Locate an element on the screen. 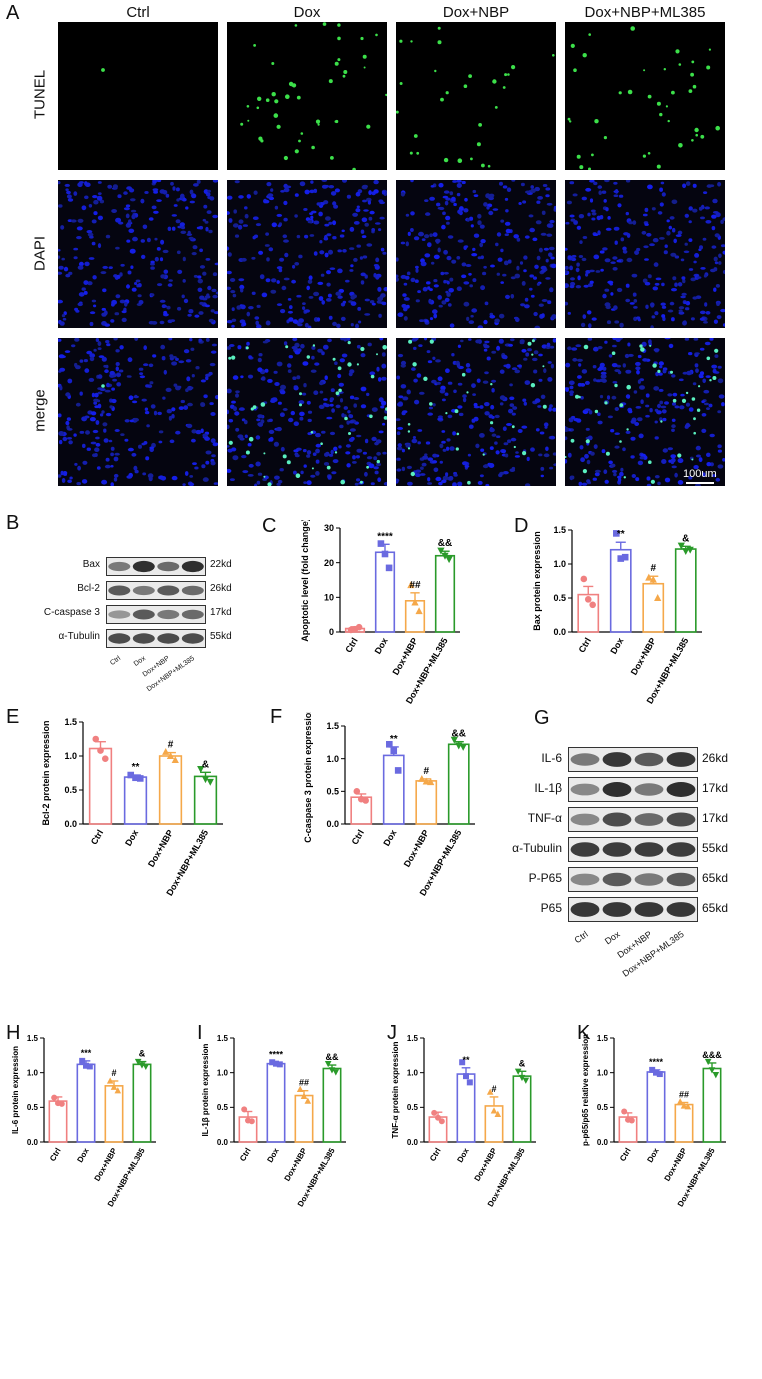  blot-band-label: P-P65 is located at coordinates (545, 877).